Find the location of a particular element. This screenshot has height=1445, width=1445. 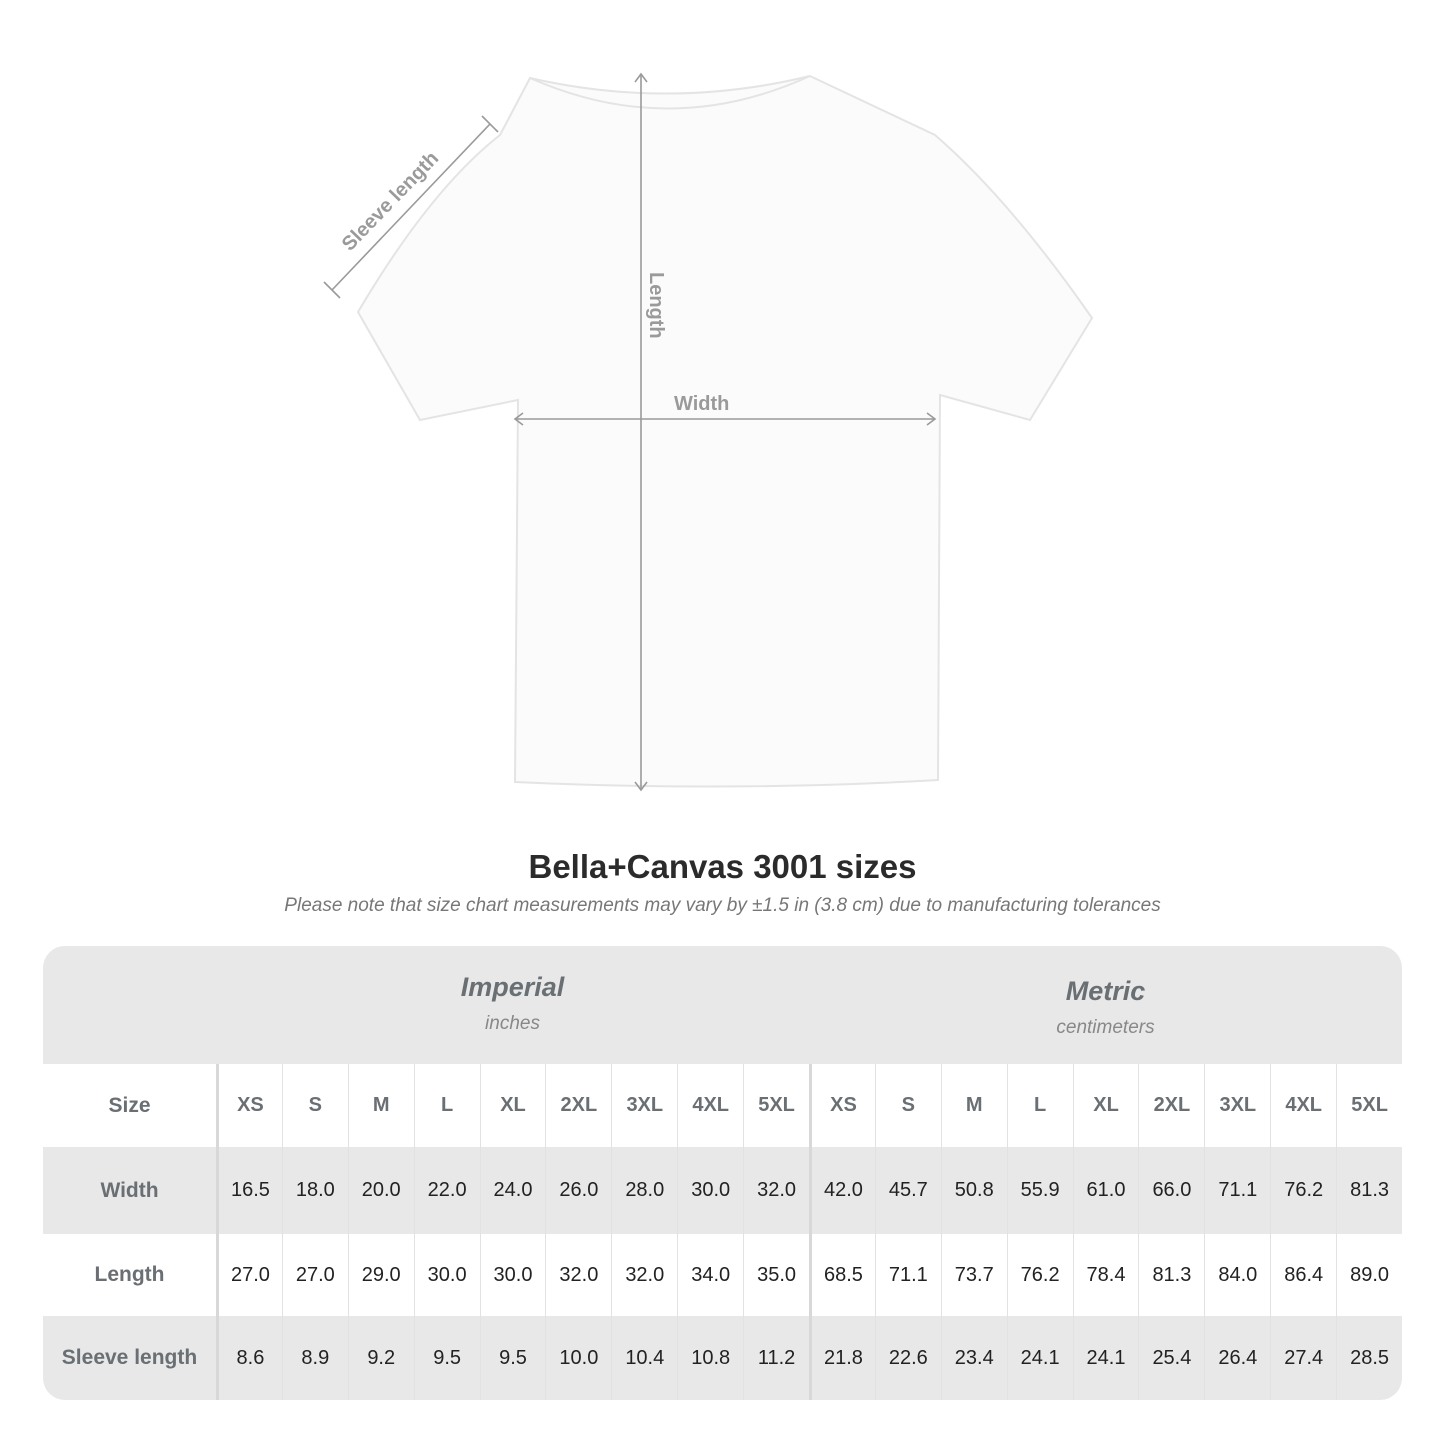

value-cell: 16.5 is located at coordinates (249, 1190).